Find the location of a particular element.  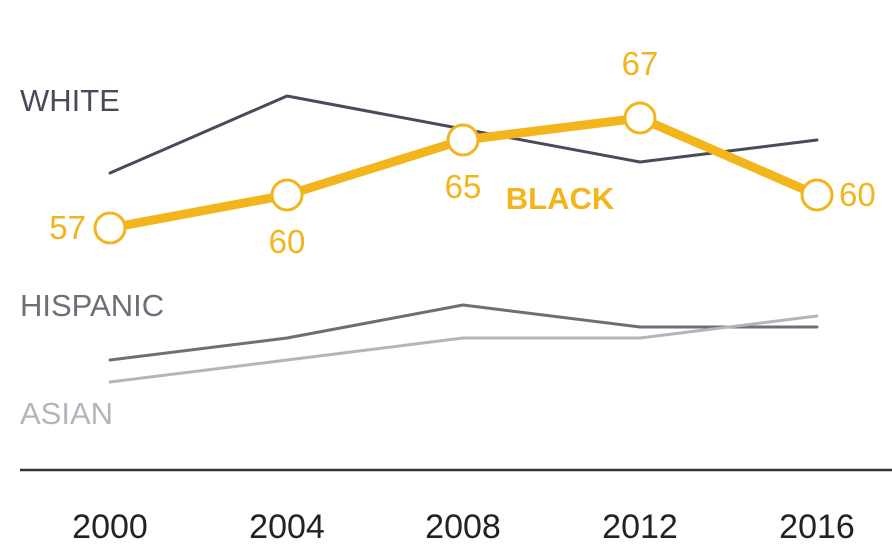

series-label-asian: ASIAN is located at coordinates (66, 413).